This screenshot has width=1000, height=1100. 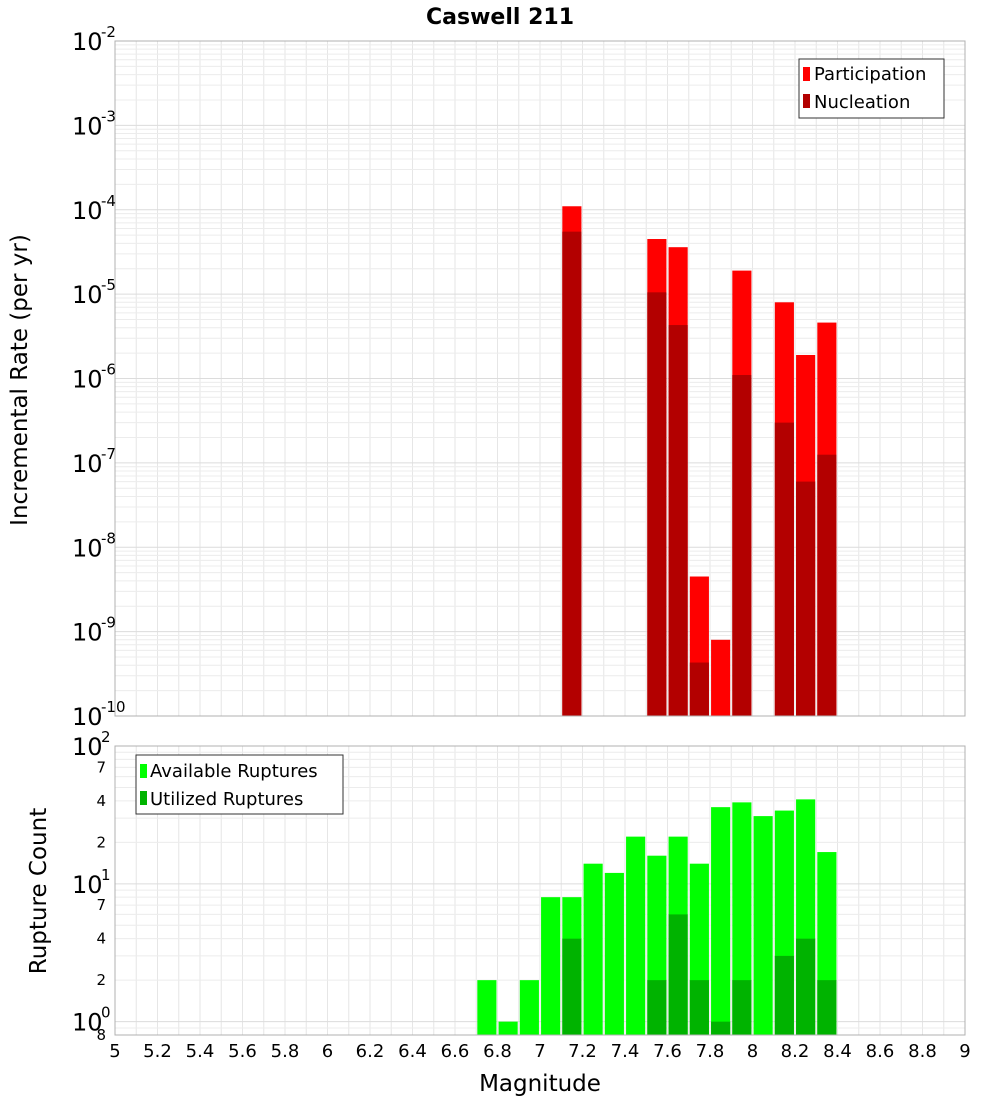 I want to click on available-legend-label: Available Ruptures, so click(x=234, y=771).